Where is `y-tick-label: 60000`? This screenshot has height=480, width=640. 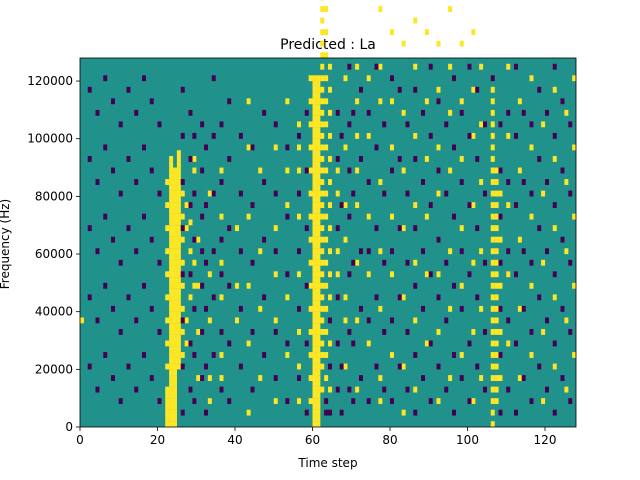 y-tick-label: 60000 is located at coordinates (54, 254).